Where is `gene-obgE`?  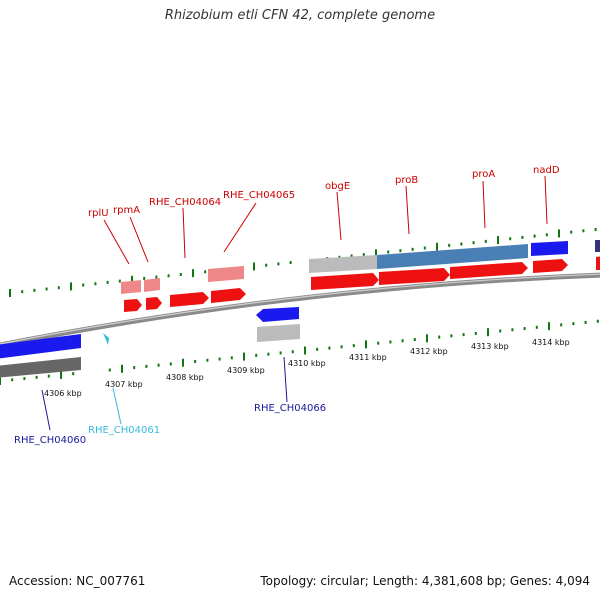
gene-obgE is located at coordinates (345, 281).